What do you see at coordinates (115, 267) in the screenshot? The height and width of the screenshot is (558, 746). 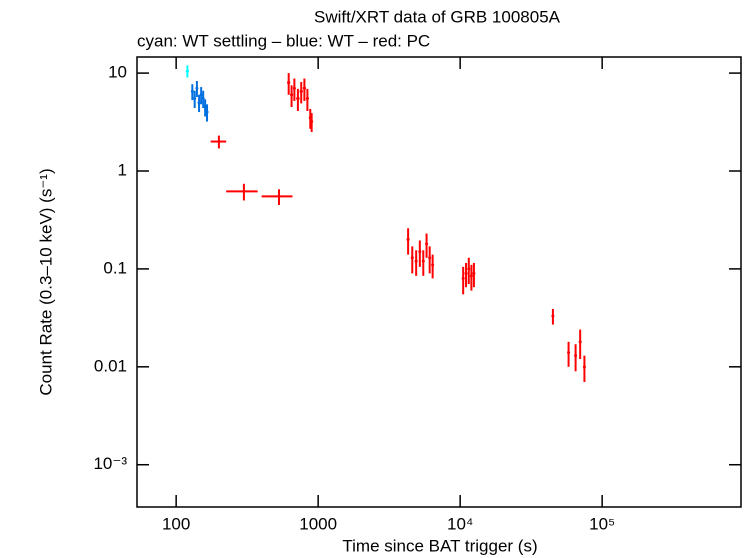 I see `y-tick-label: 0.1` at bounding box center [115, 267].